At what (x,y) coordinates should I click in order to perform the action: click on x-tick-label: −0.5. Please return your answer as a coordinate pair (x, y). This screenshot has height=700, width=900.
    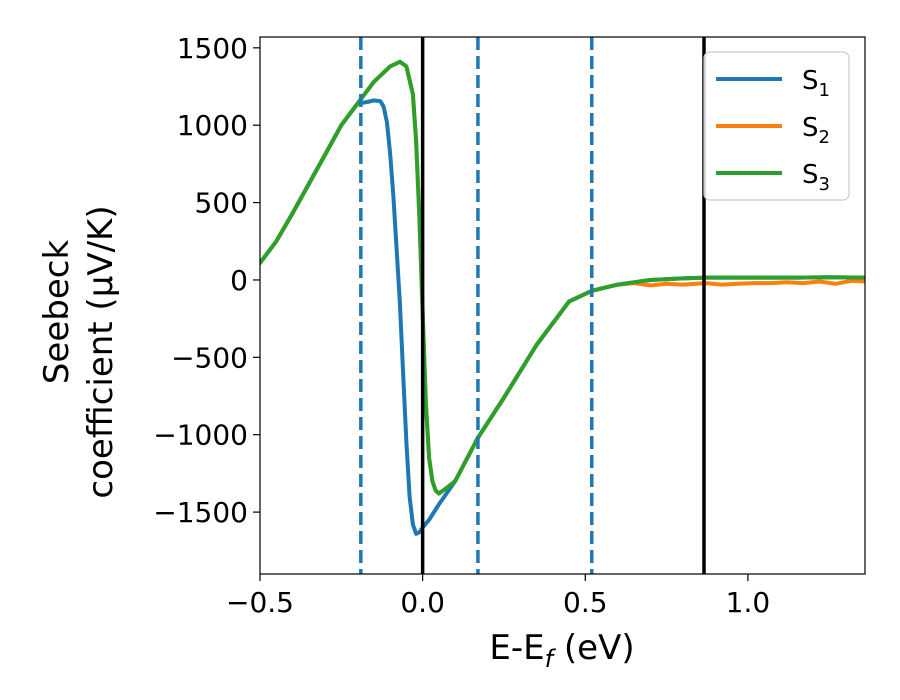
    Looking at the image, I should click on (260, 602).